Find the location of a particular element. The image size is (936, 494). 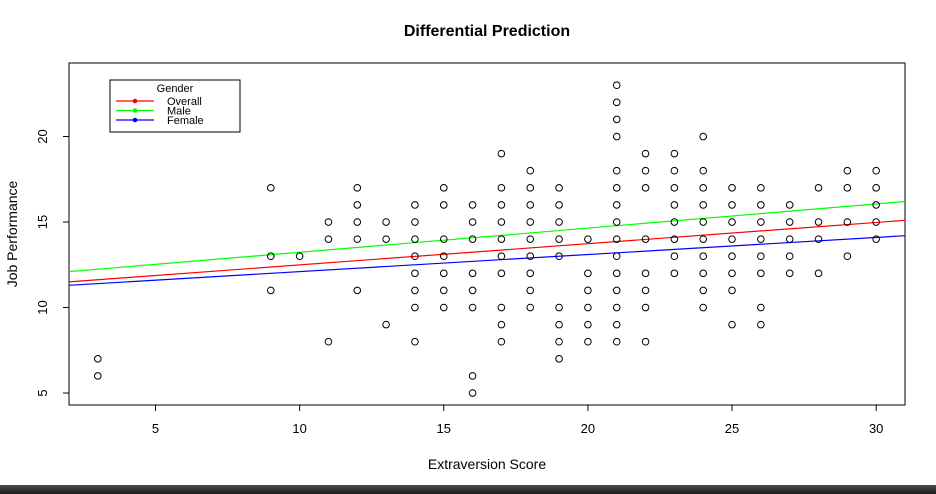

chart-title: Differential Prediction is located at coordinates (487, 31).